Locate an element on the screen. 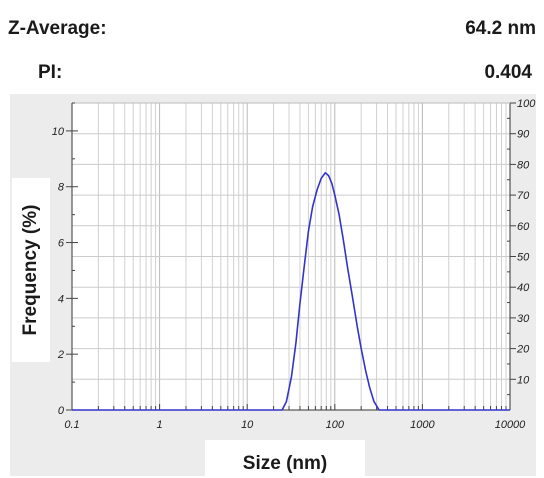  y-tick-label: 8 is located at coordinates (61, 188).